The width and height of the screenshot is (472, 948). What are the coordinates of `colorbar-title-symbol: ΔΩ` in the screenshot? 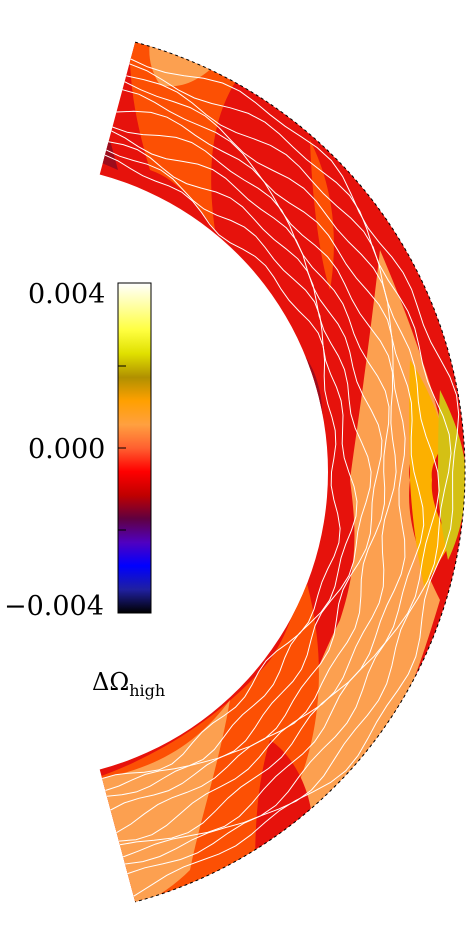 It's located at (111, 682).